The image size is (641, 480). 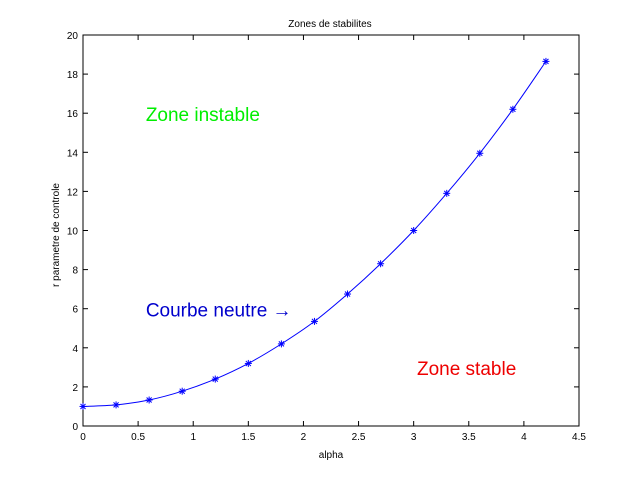 I want to click on y-tick-label: 8, so click(x=75, y=271).